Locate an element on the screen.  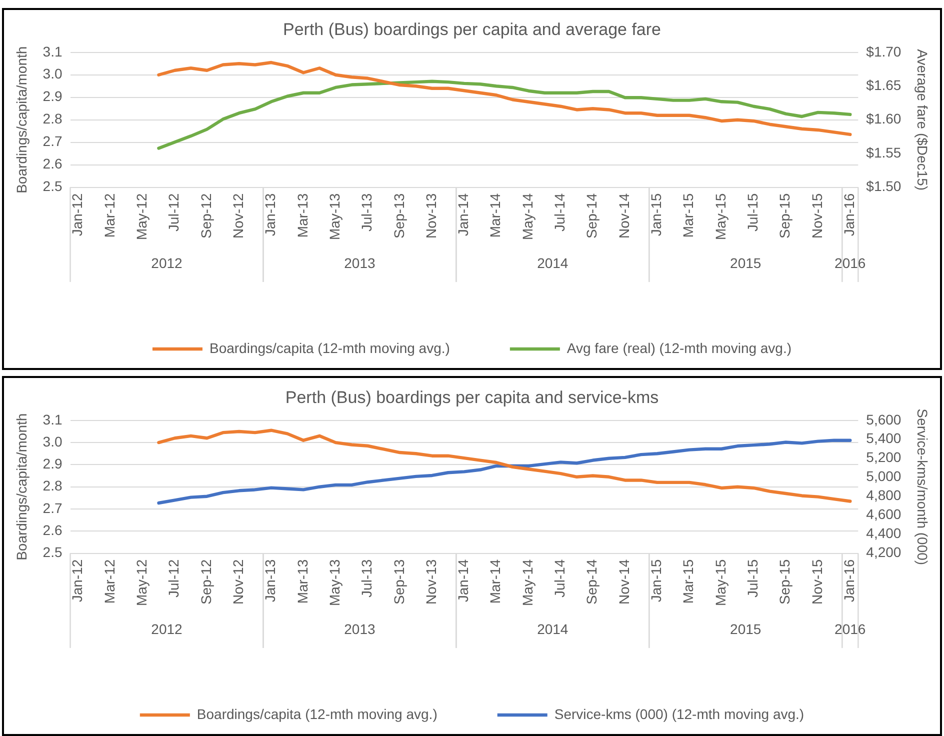
y2-axis-title: Average fare ($Dec15) is located at coordinates (922, 120).